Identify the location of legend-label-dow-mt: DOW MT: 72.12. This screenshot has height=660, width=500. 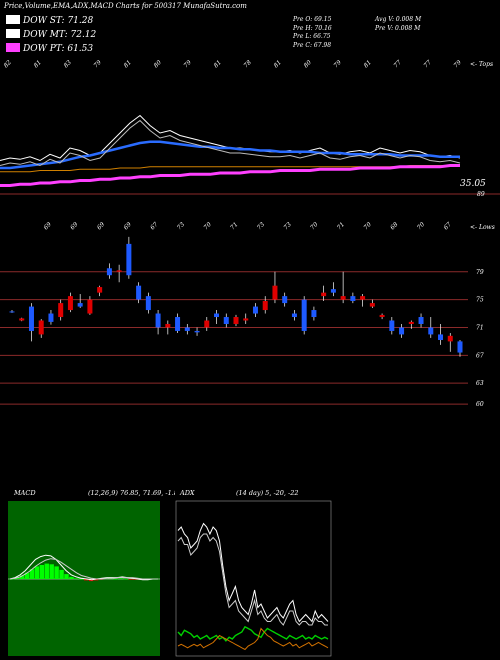
(60, 35).